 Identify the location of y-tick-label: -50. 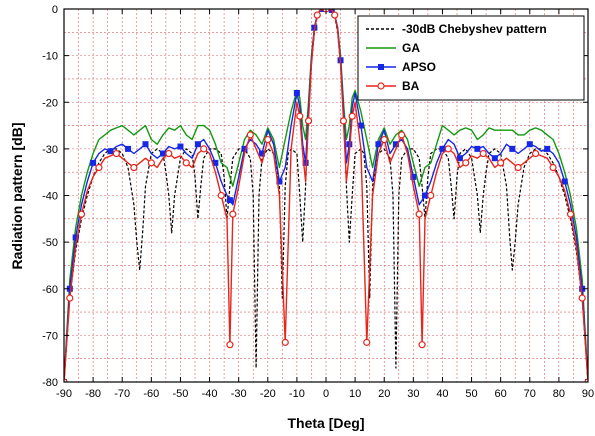
(50, 243).